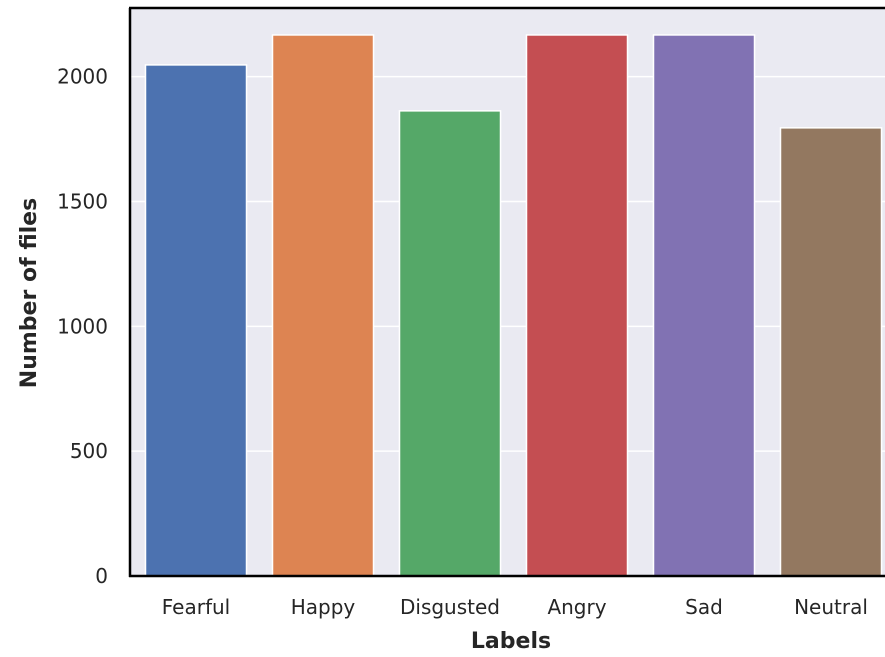 Image resolution: width=885 pixels, height=657 pixels. Describe the element at coordinates (511, 641) in the screenshot. I see `x-axis-title: Labels` at that location.